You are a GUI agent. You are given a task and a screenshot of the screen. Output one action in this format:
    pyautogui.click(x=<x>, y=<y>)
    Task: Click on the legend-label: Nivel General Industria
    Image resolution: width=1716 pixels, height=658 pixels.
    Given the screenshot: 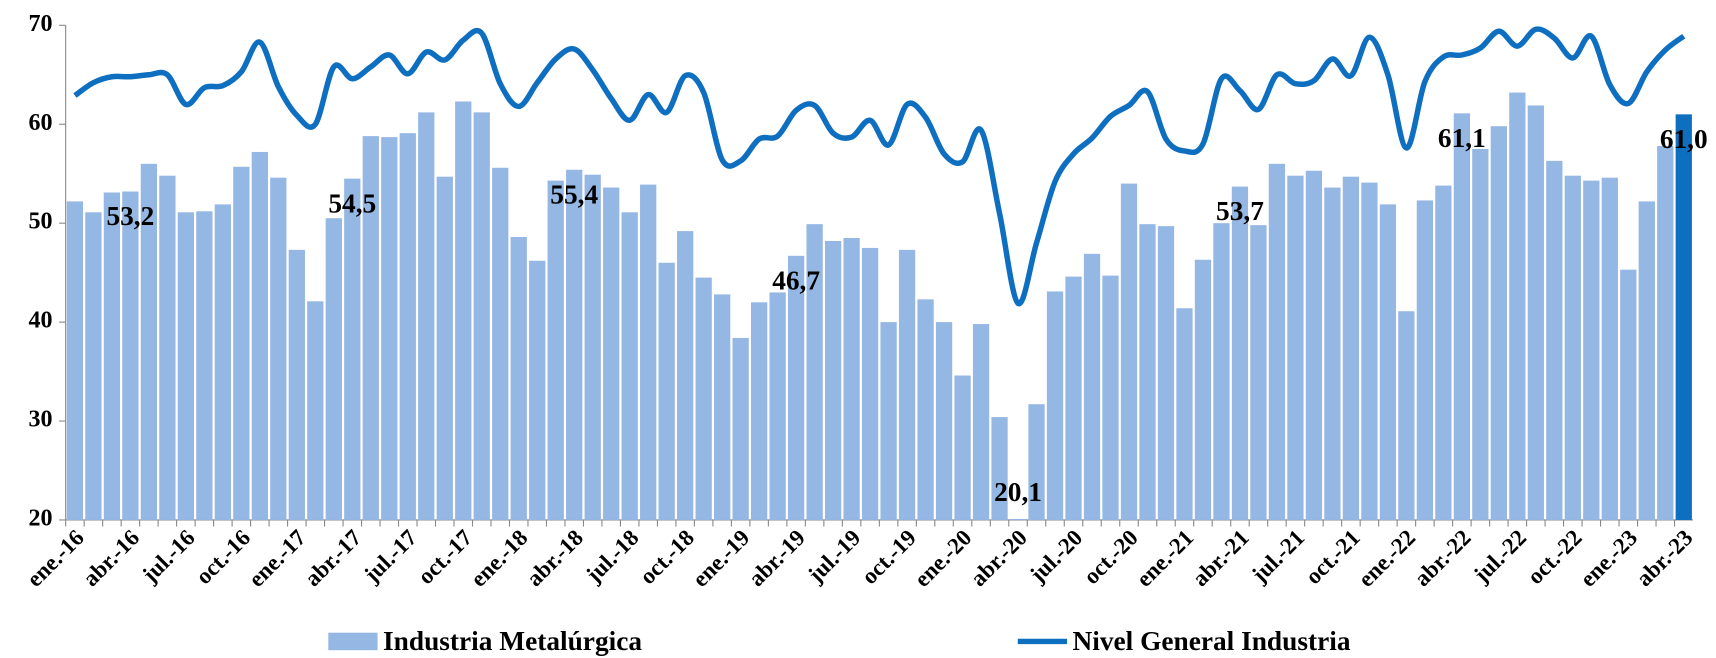 What is the action you would take?
    pyautogui.click(x=1212, y=641)
    